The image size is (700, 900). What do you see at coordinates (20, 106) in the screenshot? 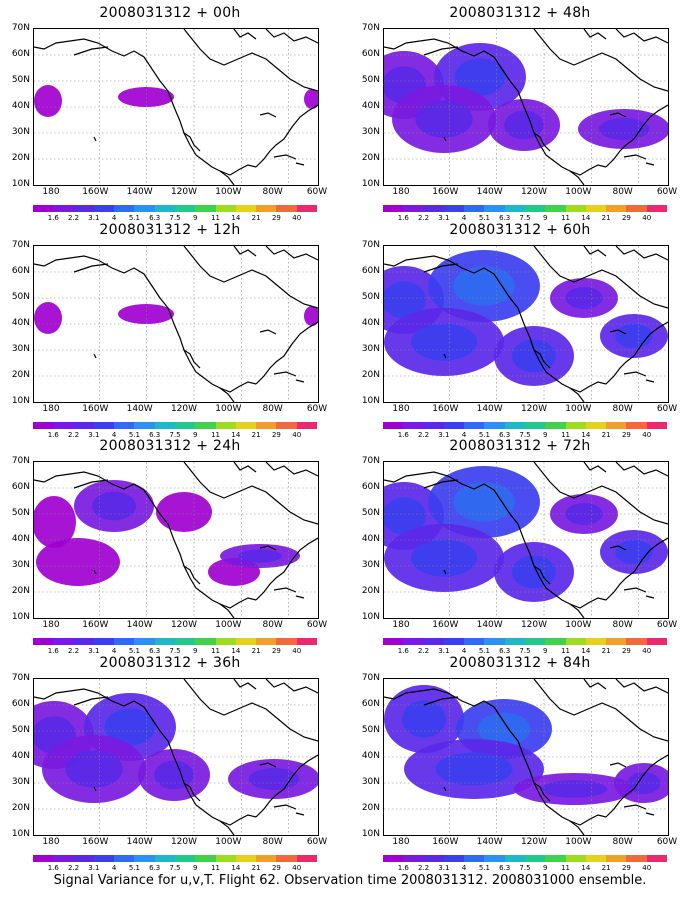
I see `latitude-label: 40N` at bounding box center [20, 106].